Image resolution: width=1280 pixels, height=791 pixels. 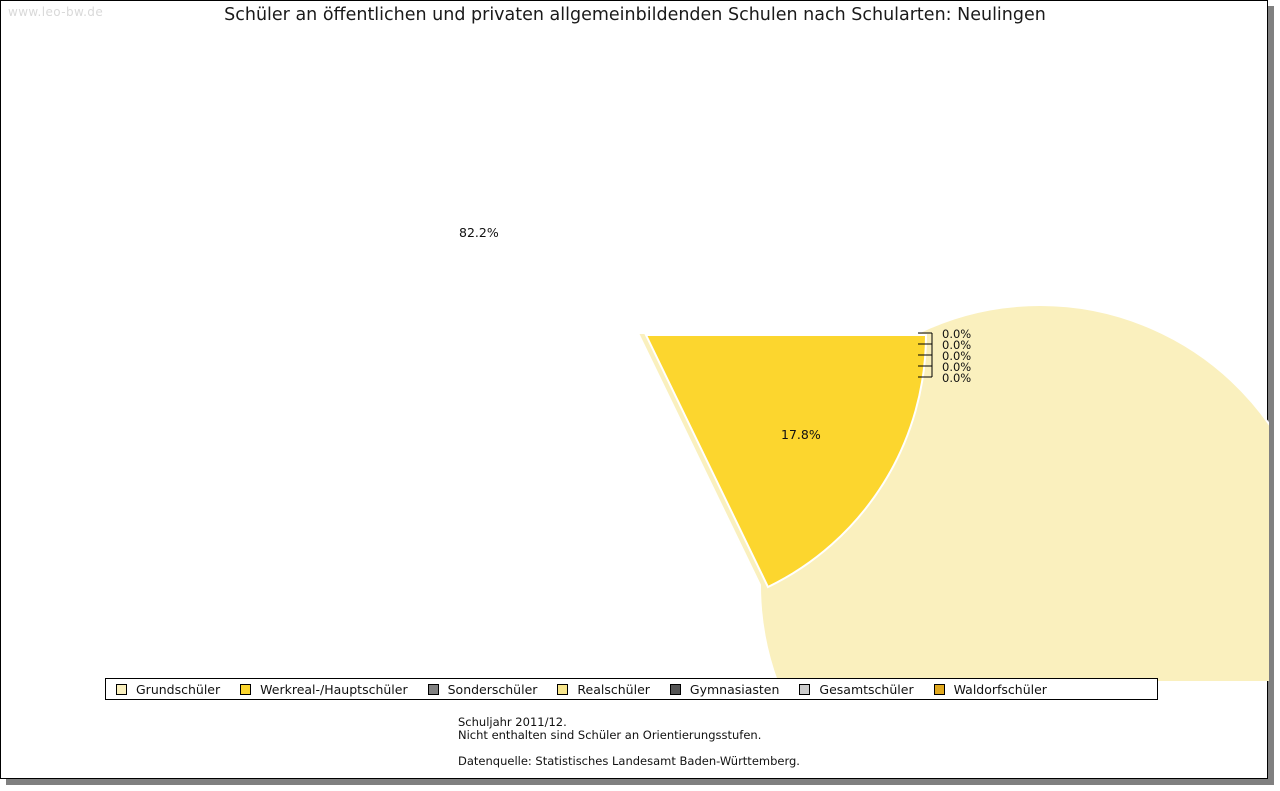 I want to click on pie-label-zero-3: 0.0%, so click(x=957, y=356).